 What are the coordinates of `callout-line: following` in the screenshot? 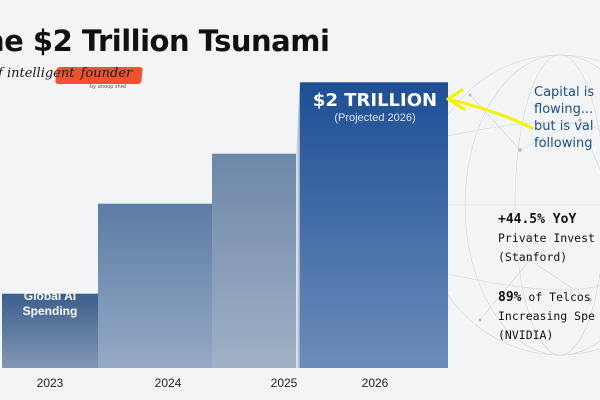 It's located at (563, 143).